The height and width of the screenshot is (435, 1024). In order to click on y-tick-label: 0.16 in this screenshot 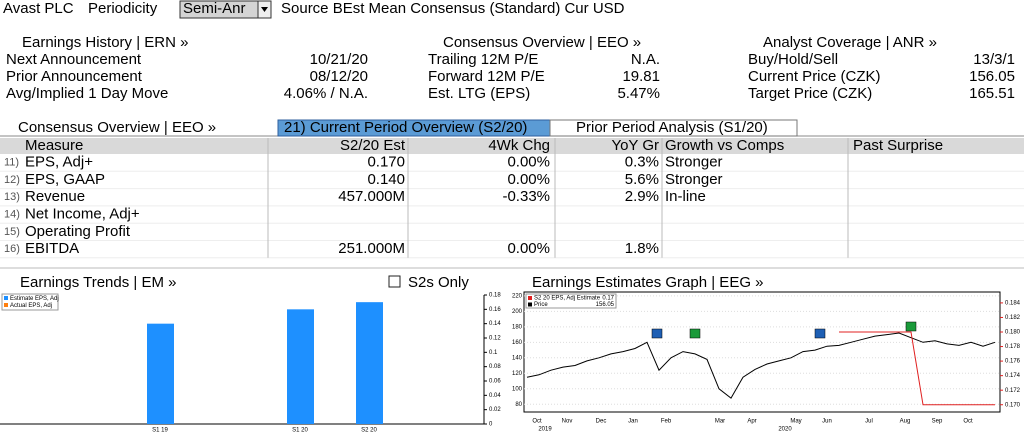, I will do `click(495, 310)`.